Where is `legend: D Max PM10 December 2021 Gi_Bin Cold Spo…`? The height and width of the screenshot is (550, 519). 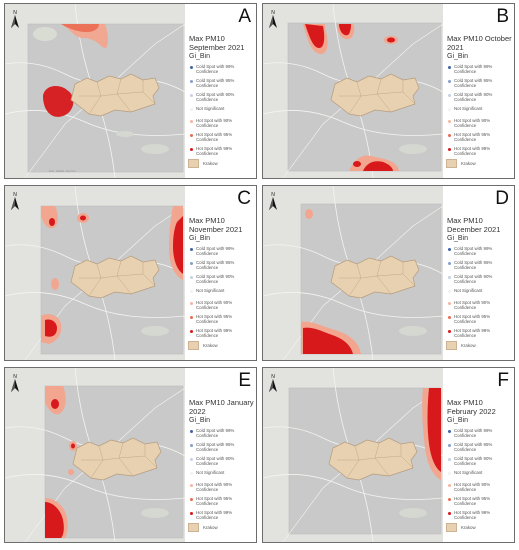
legend: D Max PM10 December 2021 Gi_Bin Cold Spo… is located at coordinates (478, 273).